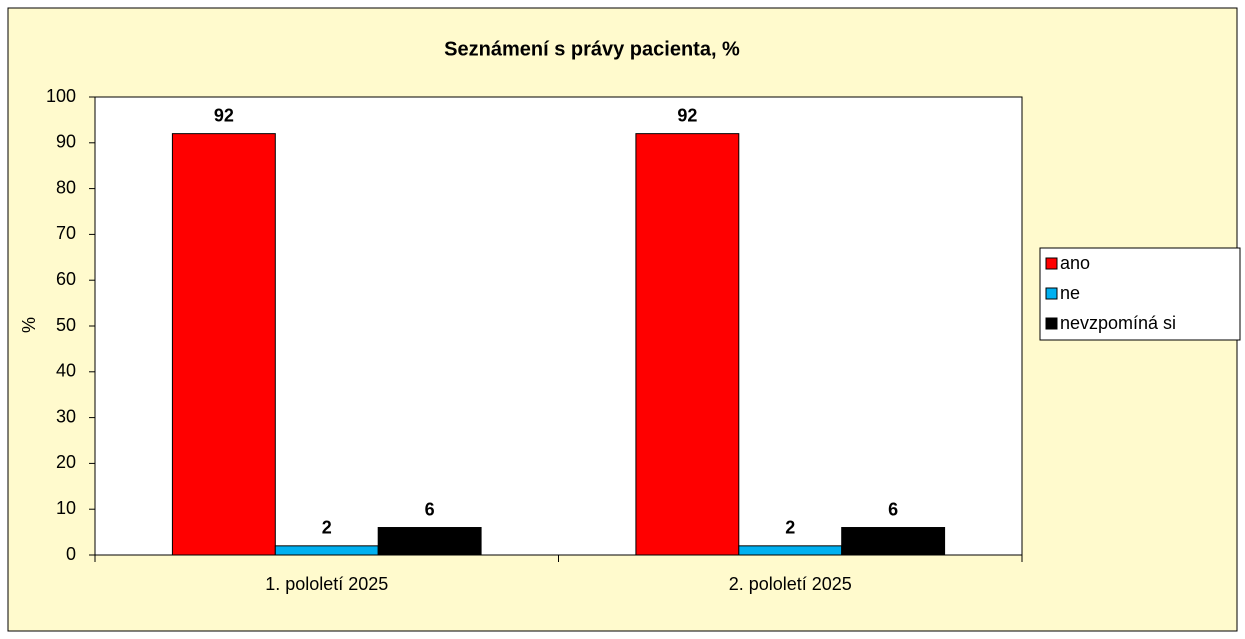 The width and height of the screenshot is (1245, 639). I want to click on y-tick-label: 100, so click(61, 96).